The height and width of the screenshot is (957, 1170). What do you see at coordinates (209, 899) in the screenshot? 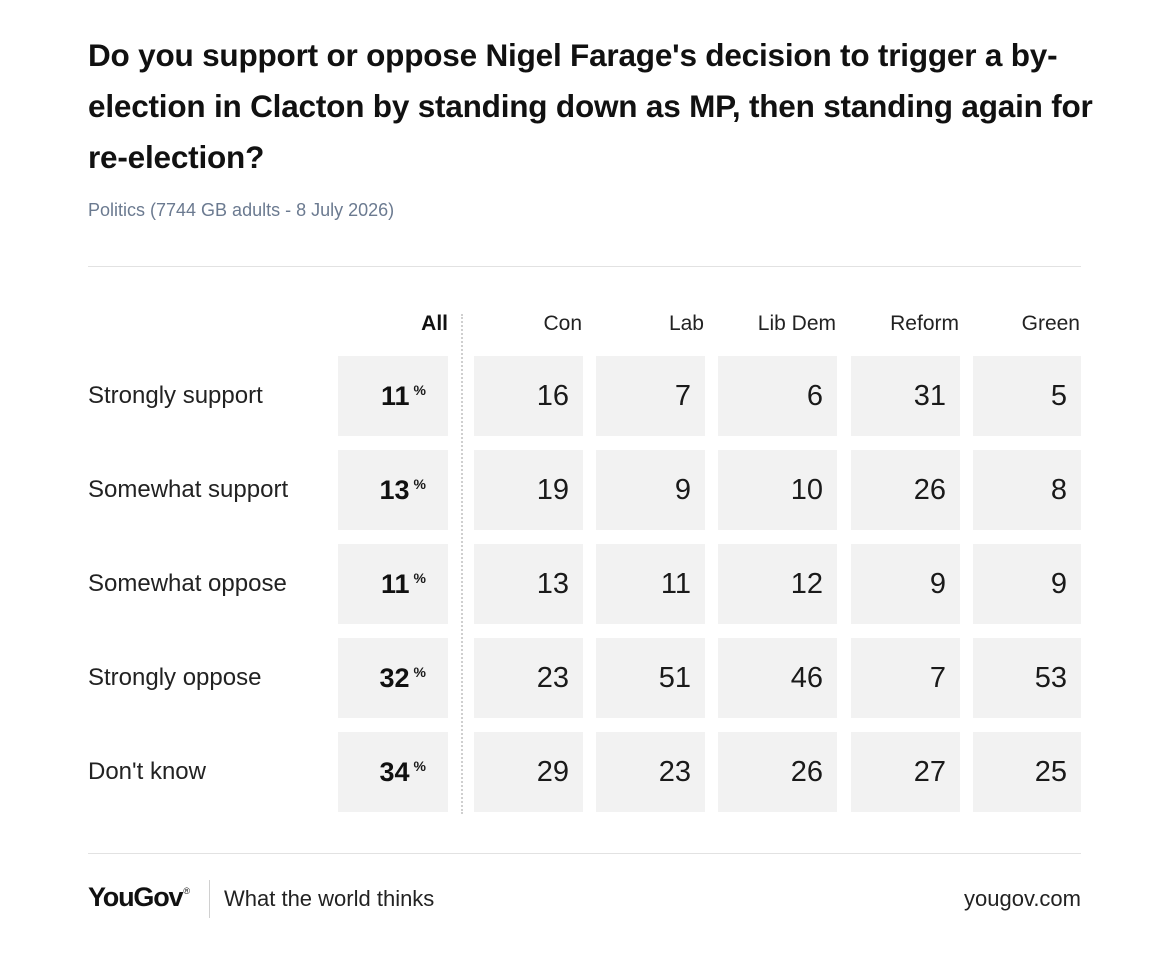
I see `footer-separator` at bounding box center [209, 899].